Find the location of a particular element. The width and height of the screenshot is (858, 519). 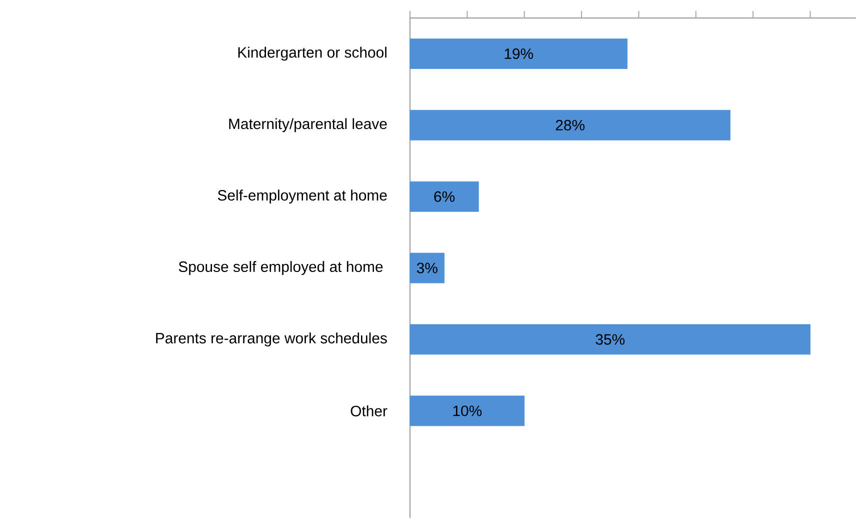

data-label: 35% is located at coordinates (610, 339).